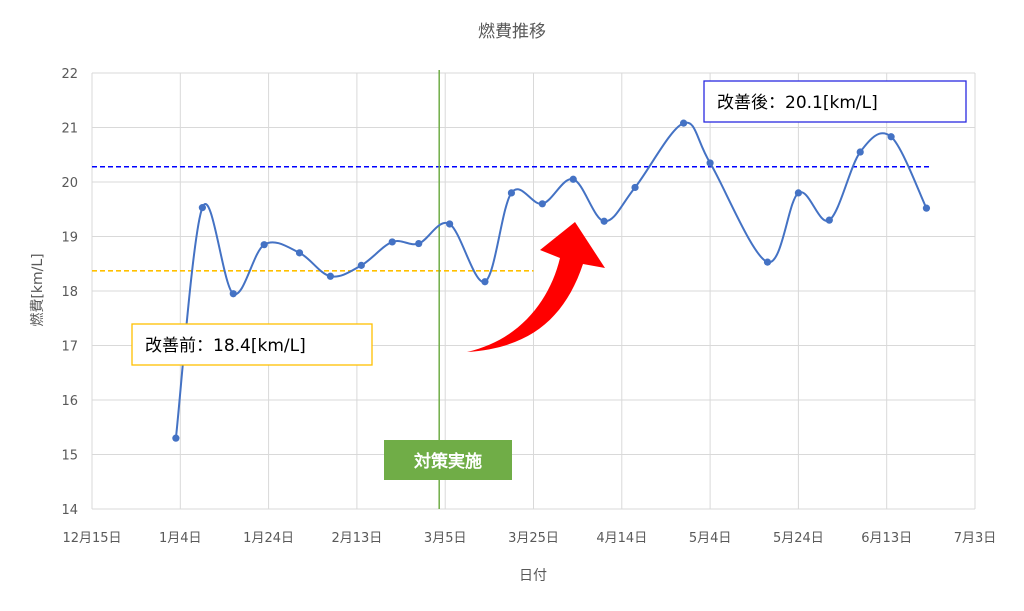 The height and width of the screenshot is (611, 1024). I want to click on x-tick-label: 5月4日, so click(710, 538).